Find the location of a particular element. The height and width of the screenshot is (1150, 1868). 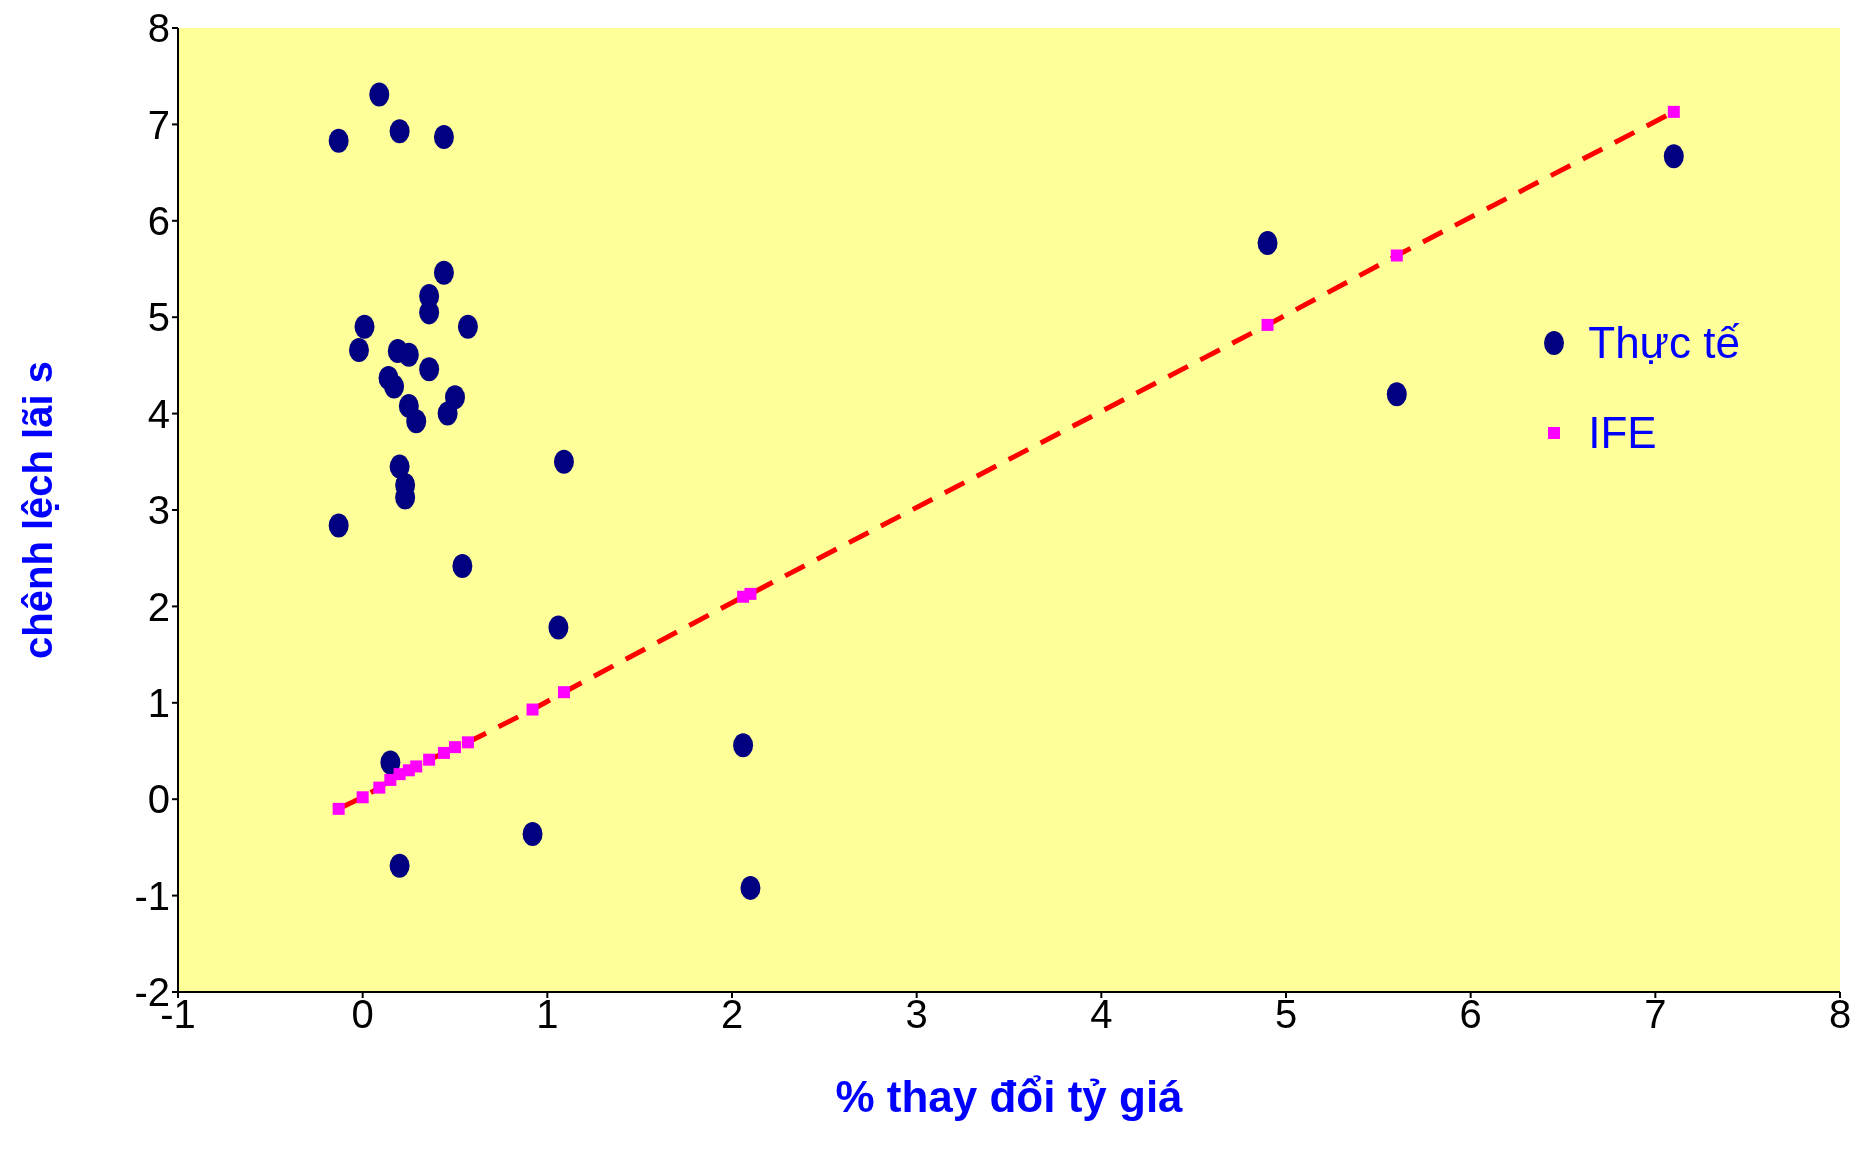

x-tick-label: 7 is located at coordinates (1655, 1014).